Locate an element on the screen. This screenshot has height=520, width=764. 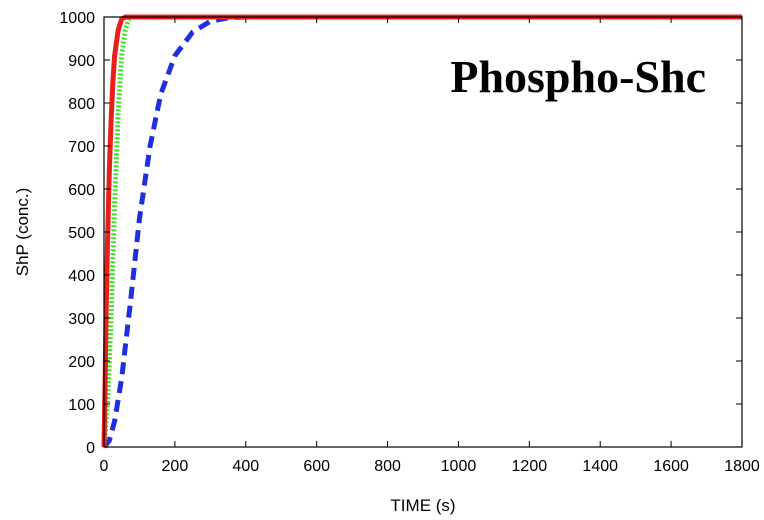
y-tick-label: 900 is located at coordinates (81, 61).